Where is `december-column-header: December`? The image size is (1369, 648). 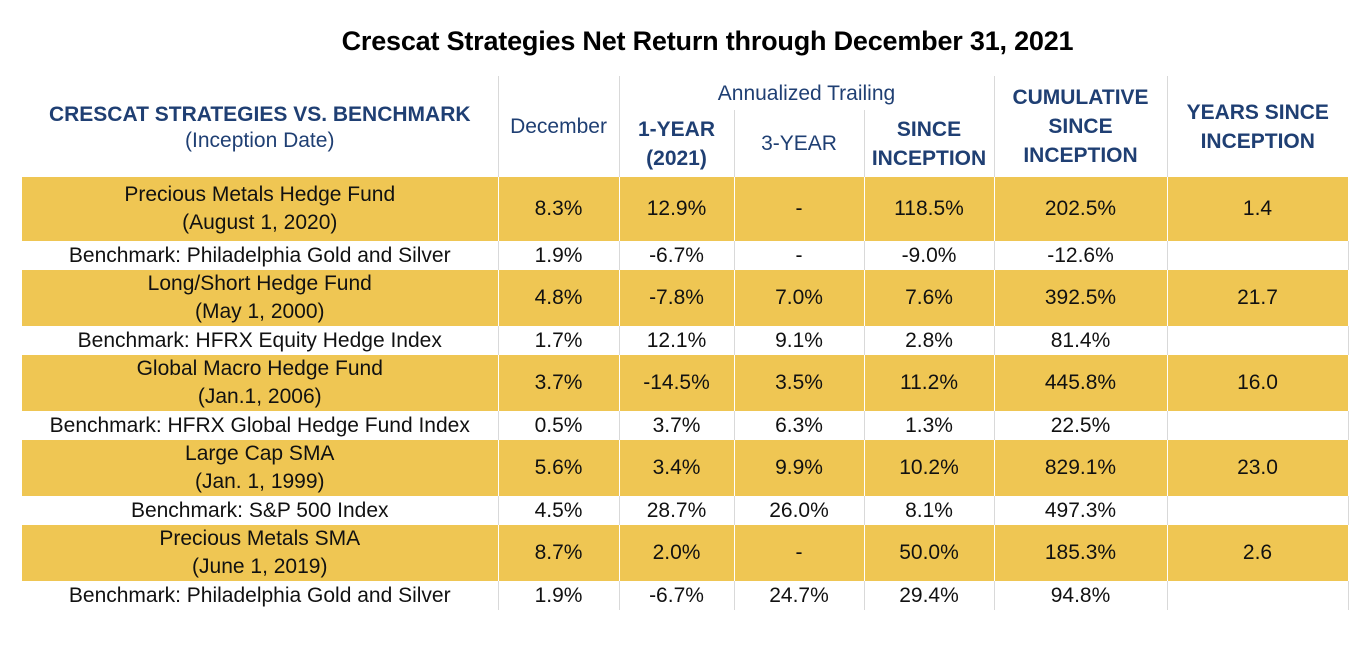 december-column-header: December is located at coordinates (559, 126).